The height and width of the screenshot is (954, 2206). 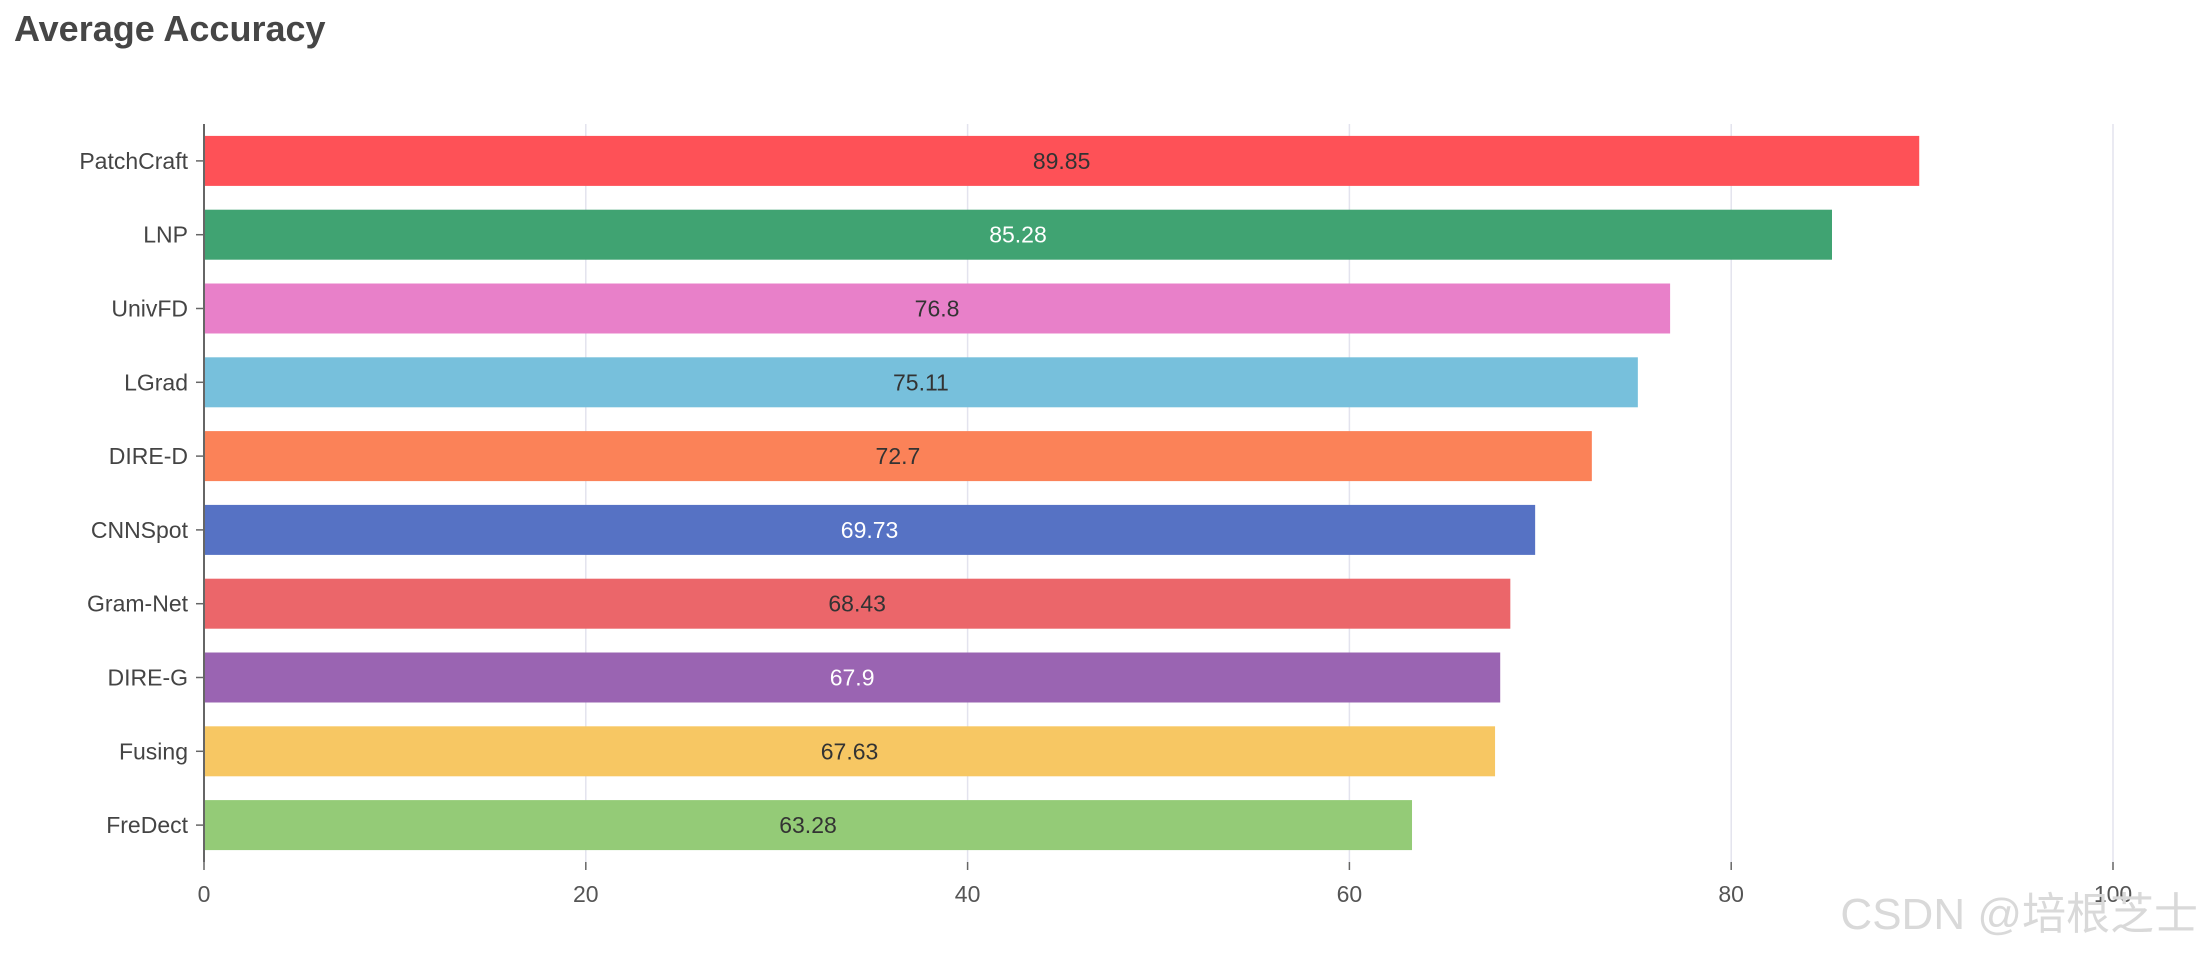 What do you see at coordinates (140, 530) in the screenshot?
I see `category-label: CNNSpot` at bounding box center [140, 530].